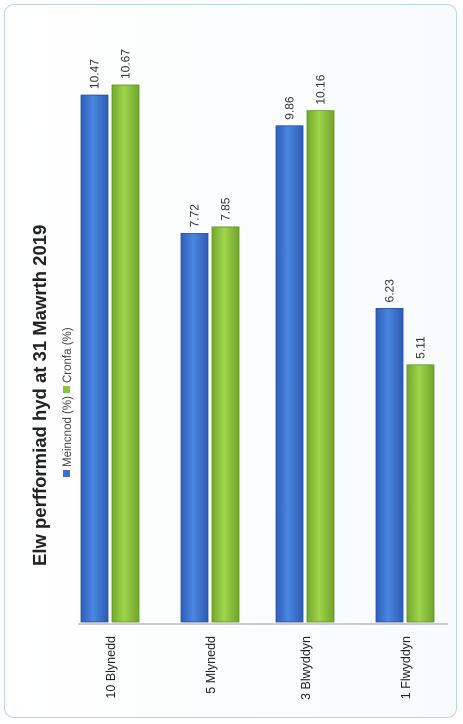 The image size is (463, 724). Describe the element at coordinates (420, 493) in the screenshot. I see `bar-cronfa-1-flwyddyn` at that location.